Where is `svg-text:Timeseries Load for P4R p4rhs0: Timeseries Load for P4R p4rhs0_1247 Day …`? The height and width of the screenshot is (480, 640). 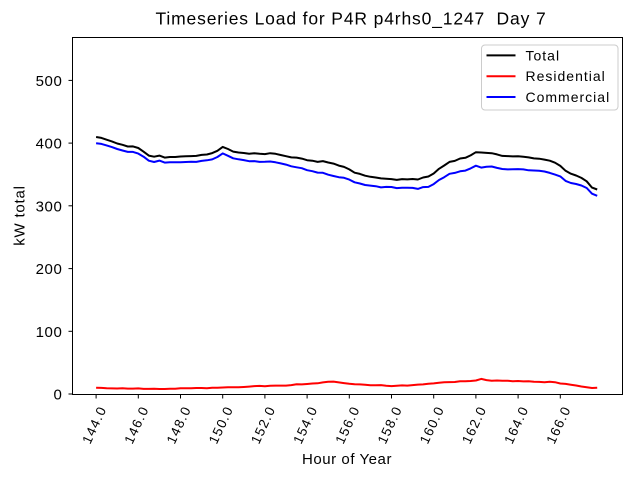
svg-text:Timeseries Load for P4R p4rhs0: Timeseries Load for P4R p4rhs0_1247 Day … is located at coordinates (350, 19).